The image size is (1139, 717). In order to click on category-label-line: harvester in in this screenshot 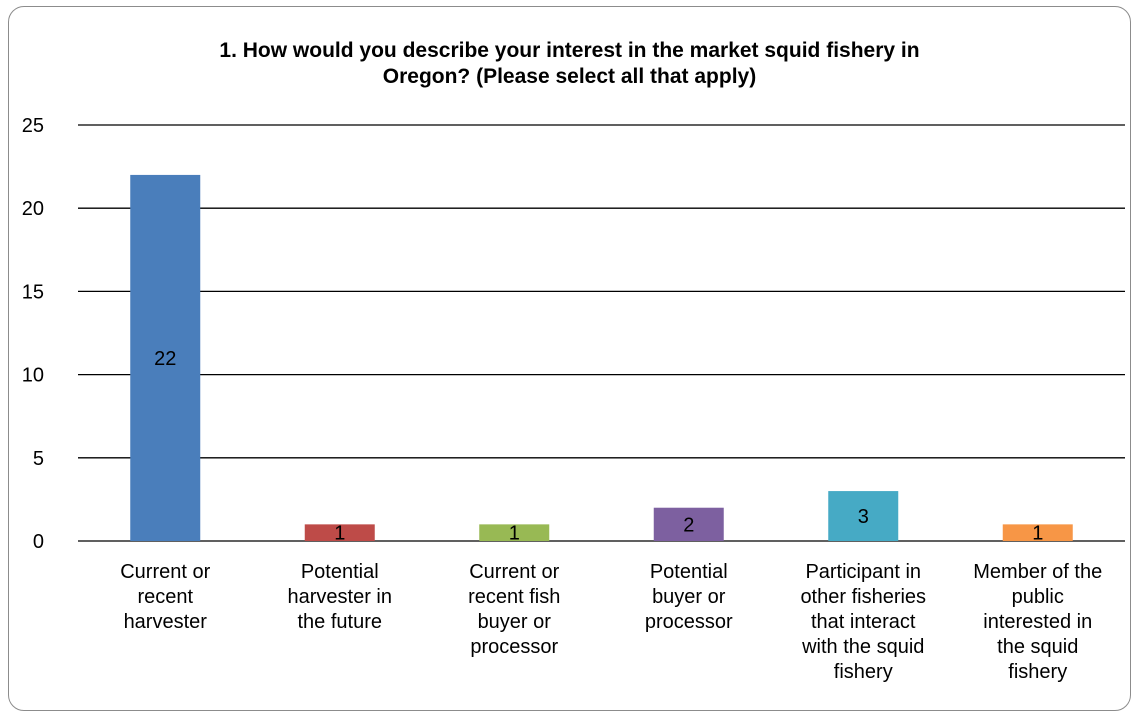, I will do `click(340, 597)`.